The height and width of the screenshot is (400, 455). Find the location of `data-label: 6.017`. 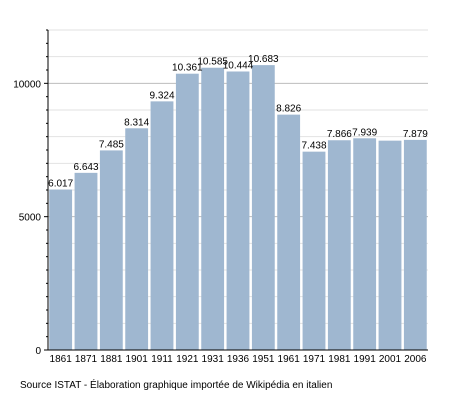

data-label: 6.017 is located at coordinates (60, 184).